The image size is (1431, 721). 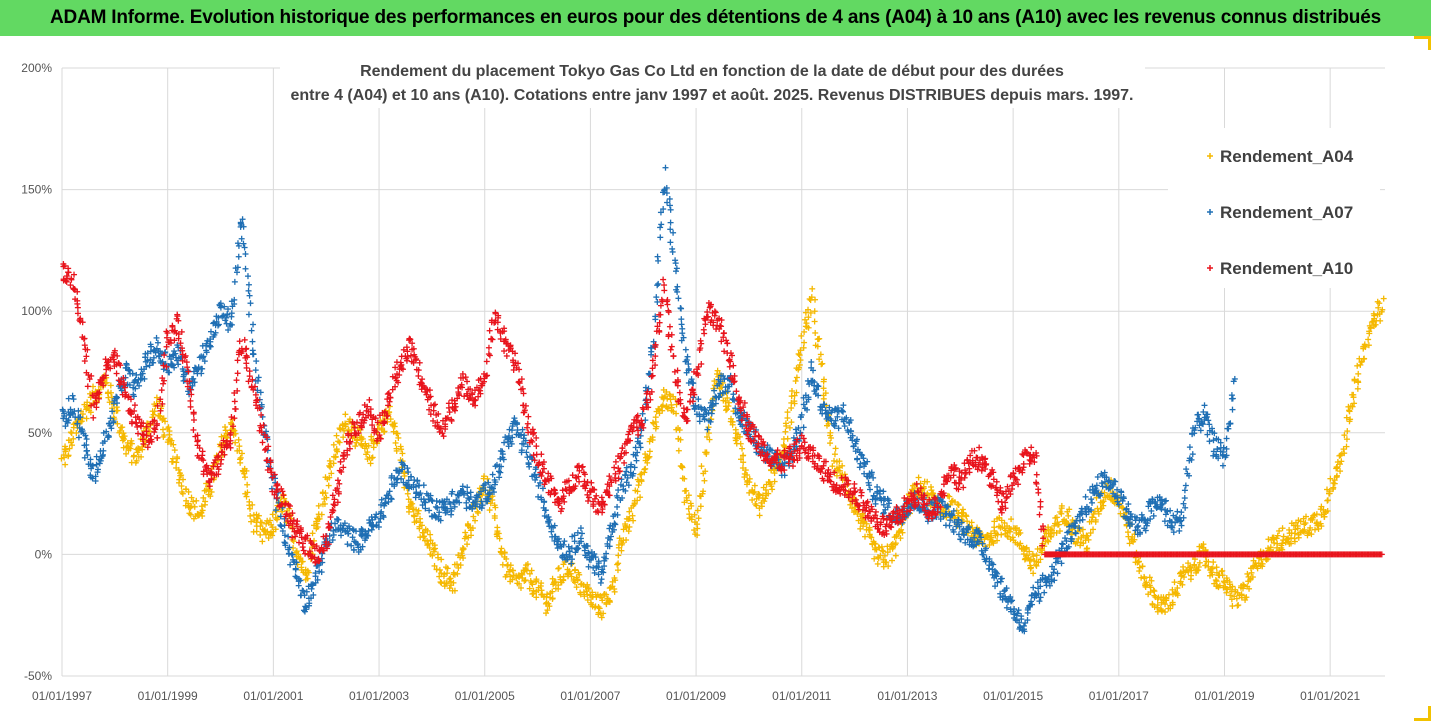 What do you see at coordinates (44, 554) in the screenshot?
I see `y-tick-label: 0%` at bounding box center [44, 554].